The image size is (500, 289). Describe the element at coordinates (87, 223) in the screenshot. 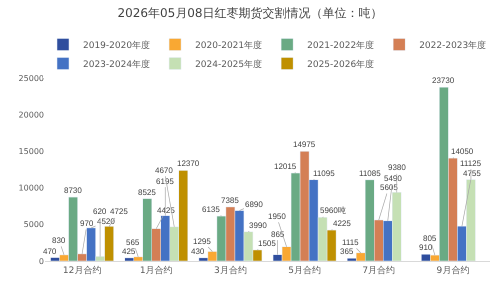

I see `data-label: 970` at that location.